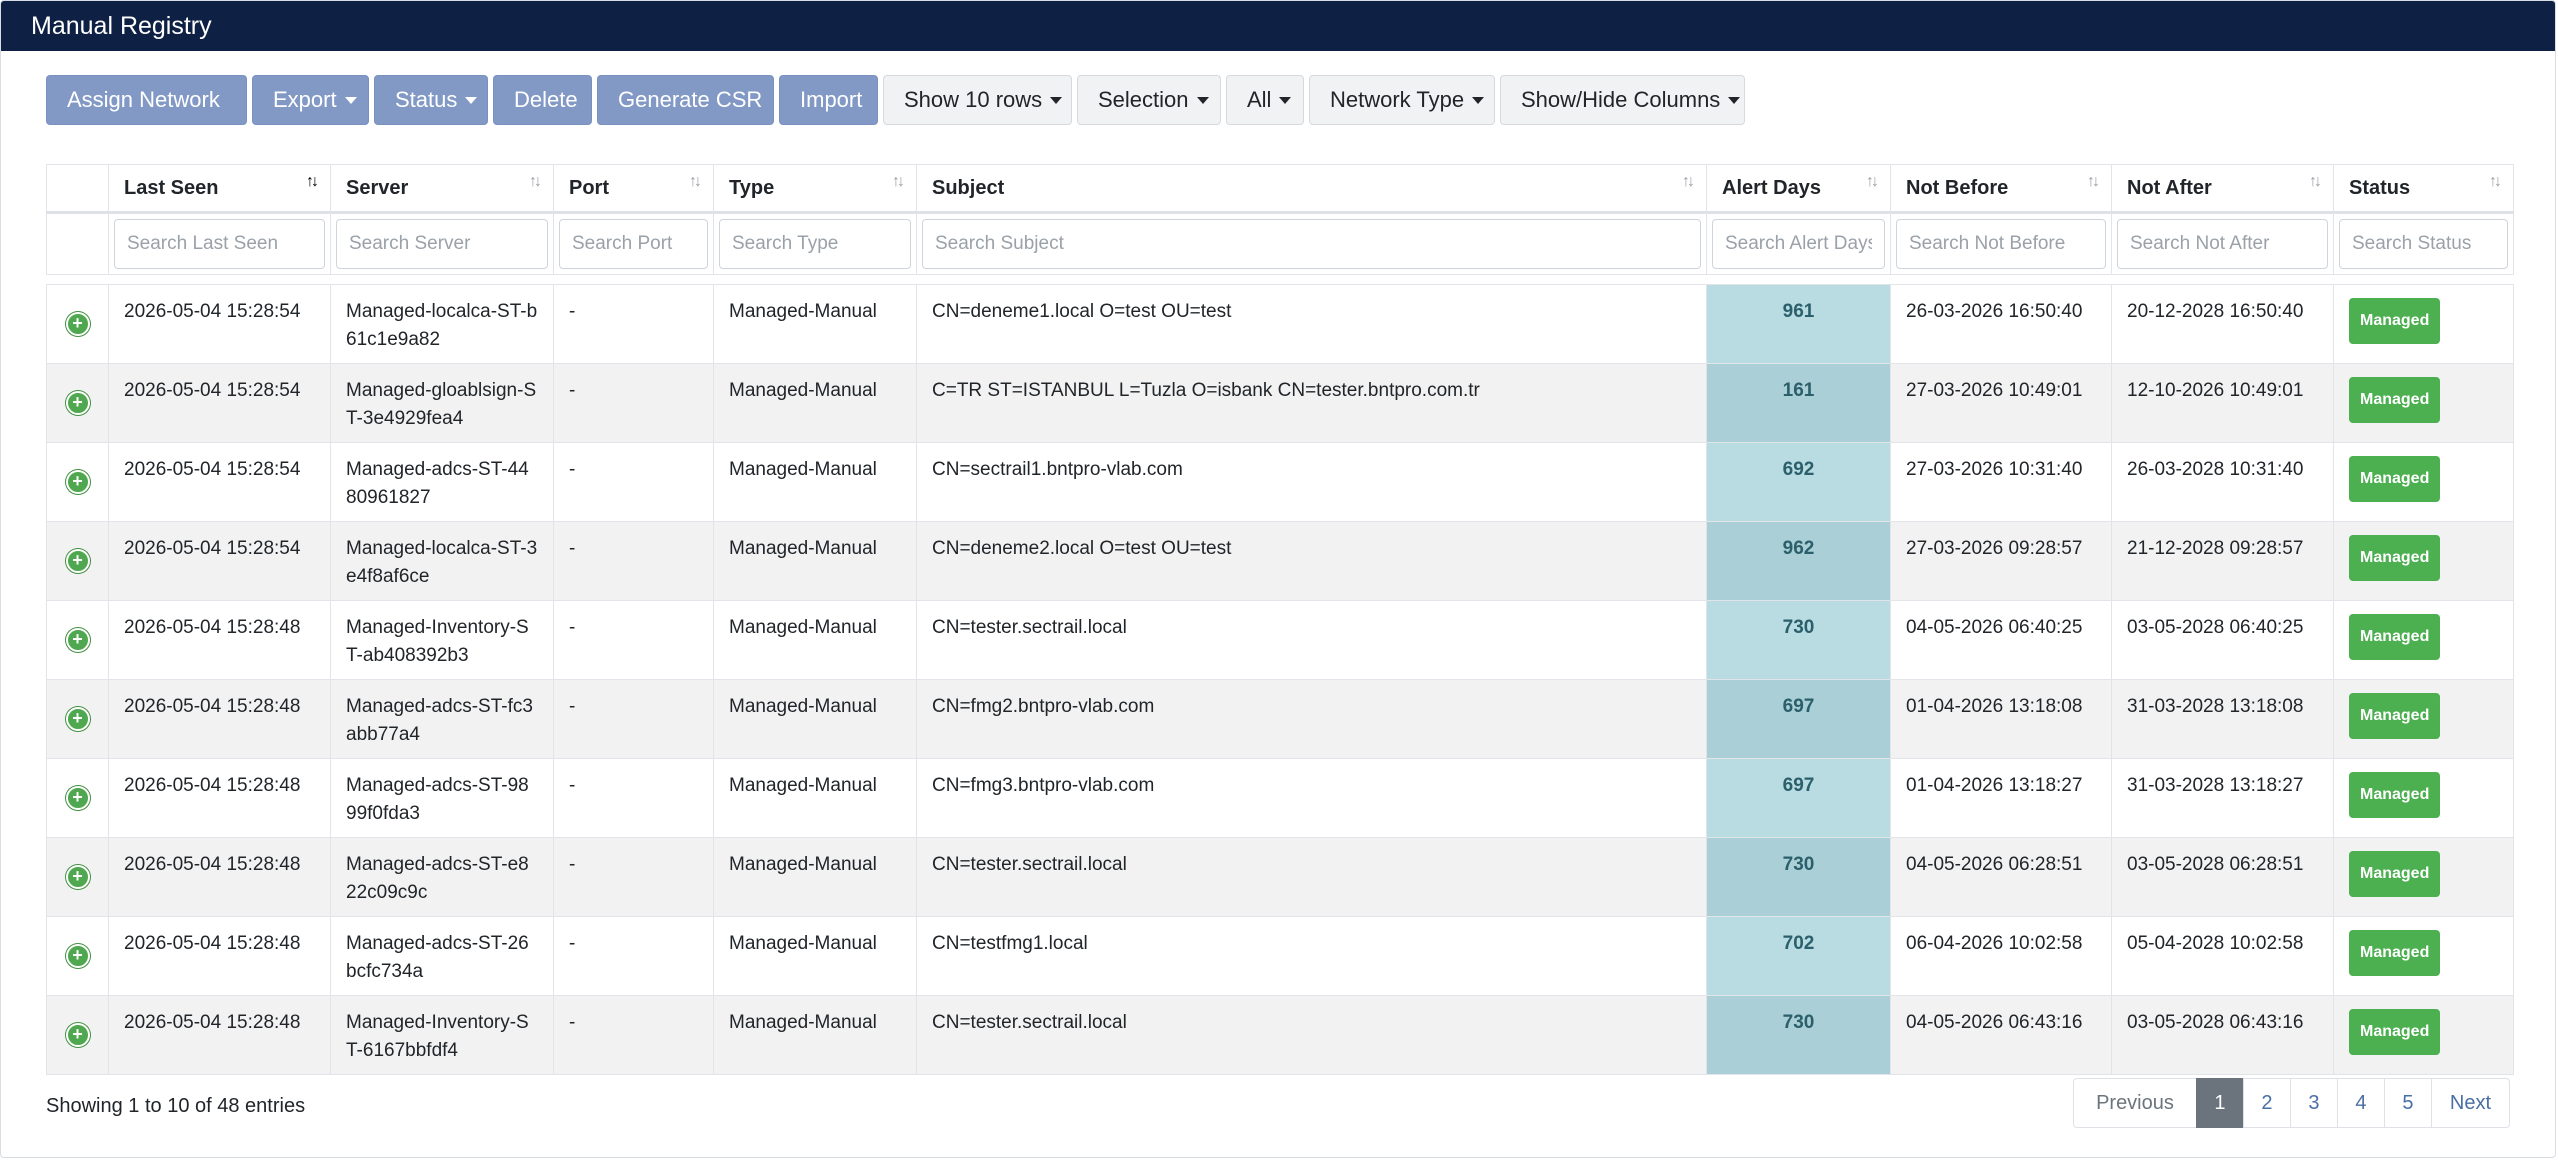 This screenshot has height=1162, width=2558. I want to click on search-last-seen-input, so click(219, 244).